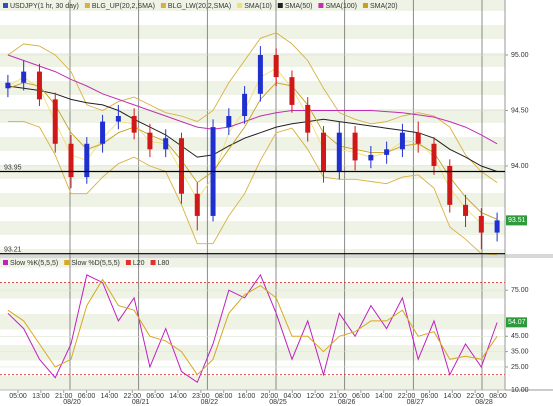 This screenshot has height=406, width=553. Describe the element at coordinates (270, 396) in the screenshot. I see `x-tick-label: 20:00` at that location.